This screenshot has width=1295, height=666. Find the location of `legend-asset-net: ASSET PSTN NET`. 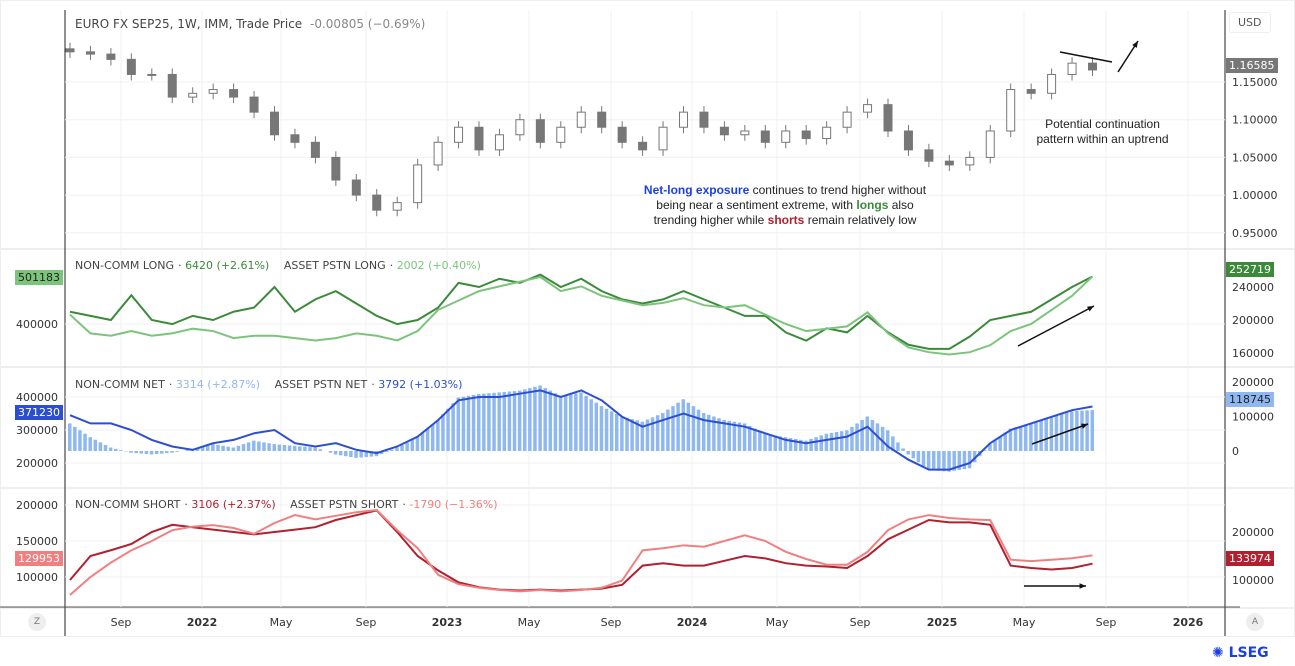

legend-asset-net: ASSET PSTN NET is located at coordinates (321, 384).